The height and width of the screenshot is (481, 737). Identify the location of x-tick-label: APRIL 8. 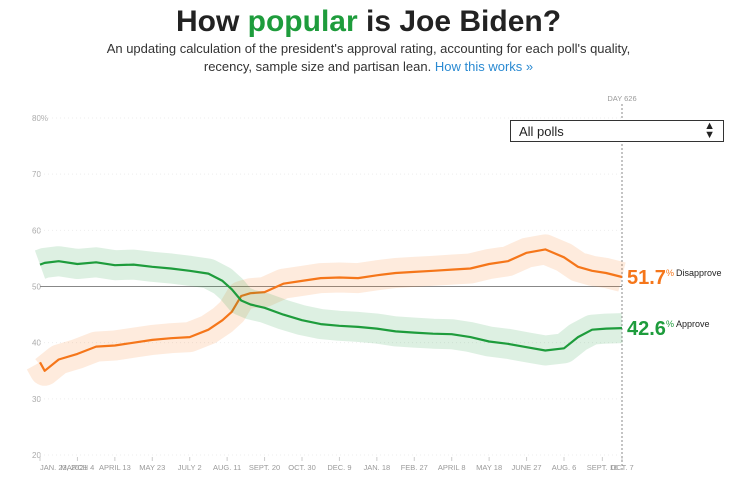
(452, 467).